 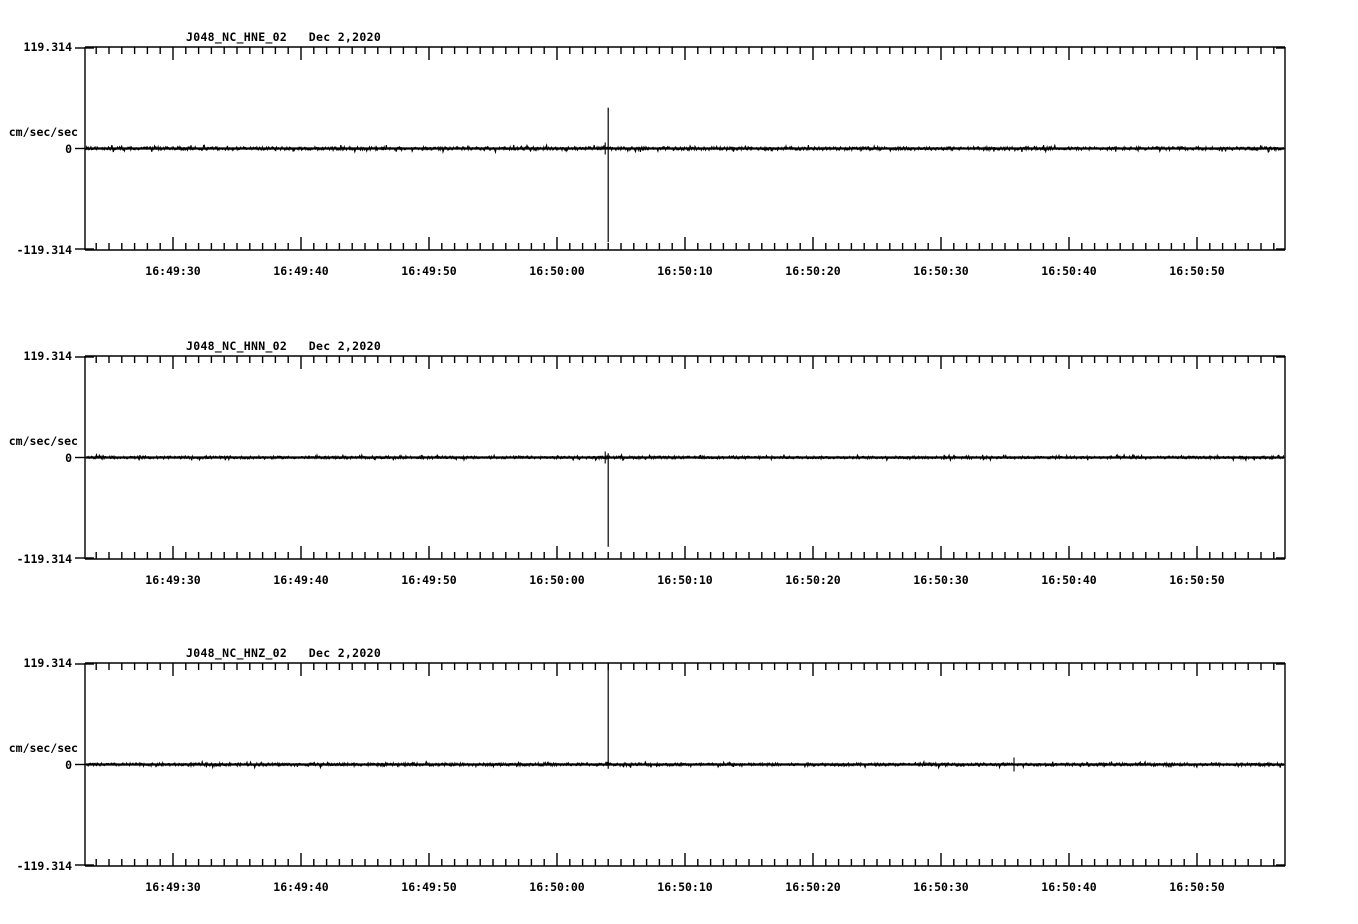 What do you see at coordinates (301, 271) in the screenshot?
I see `x-tick-label-hne-1: 16:49:40` at bounding box center [301, 271].